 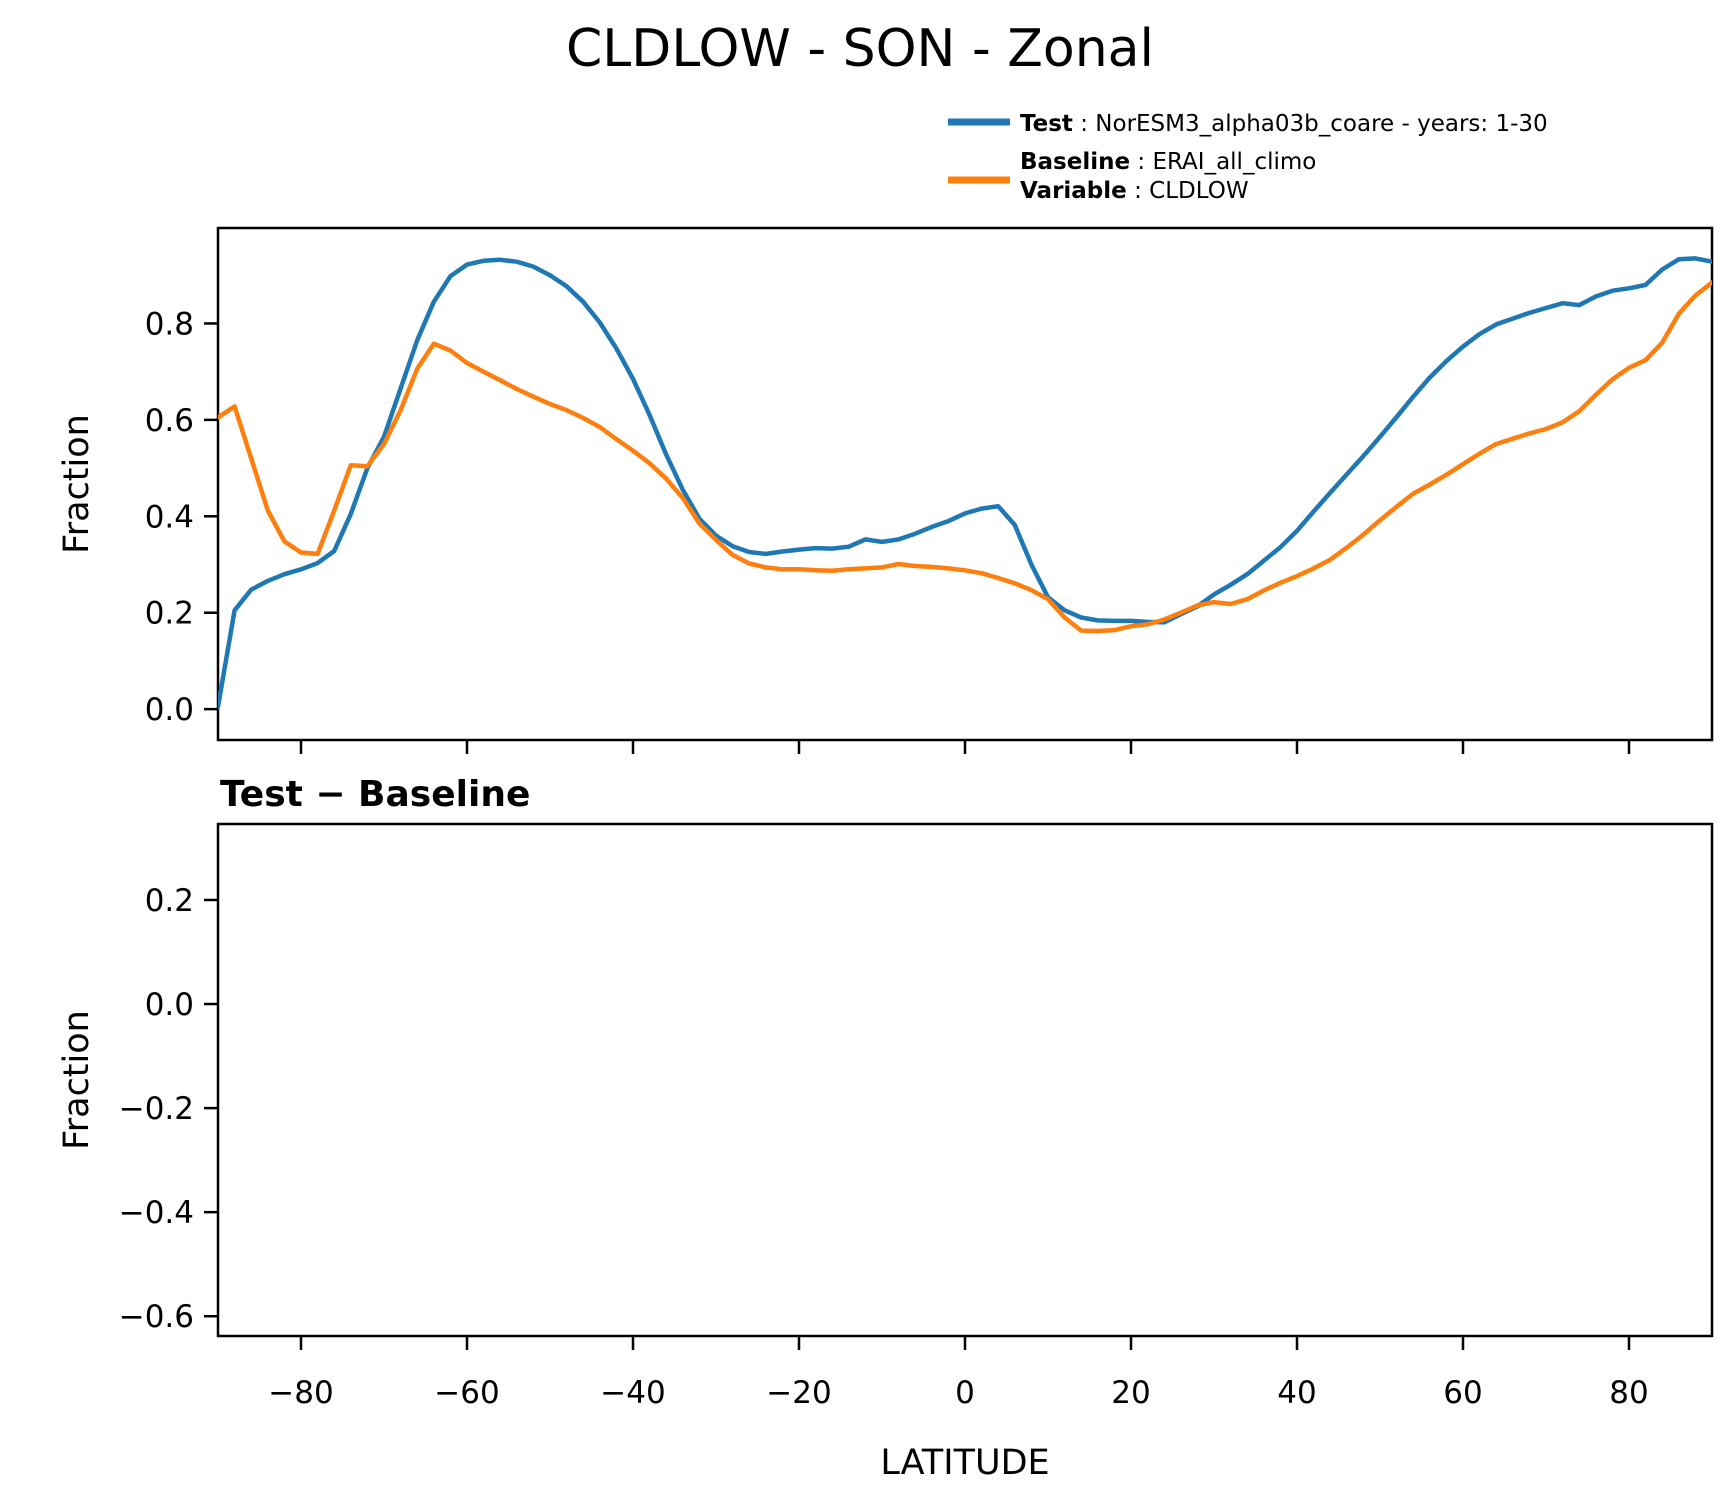 What do you see at coordinates (1073, 191) in the screenshot?
I see `legend-variable-label-bold: Variable` at bounding box center [1073, 191].